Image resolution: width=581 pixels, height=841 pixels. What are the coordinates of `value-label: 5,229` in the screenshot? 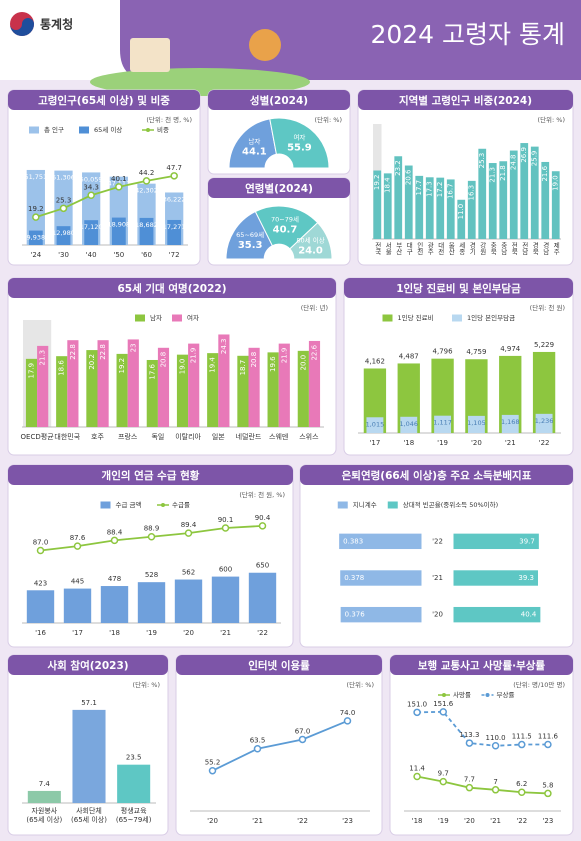 It's located at (544, 345).